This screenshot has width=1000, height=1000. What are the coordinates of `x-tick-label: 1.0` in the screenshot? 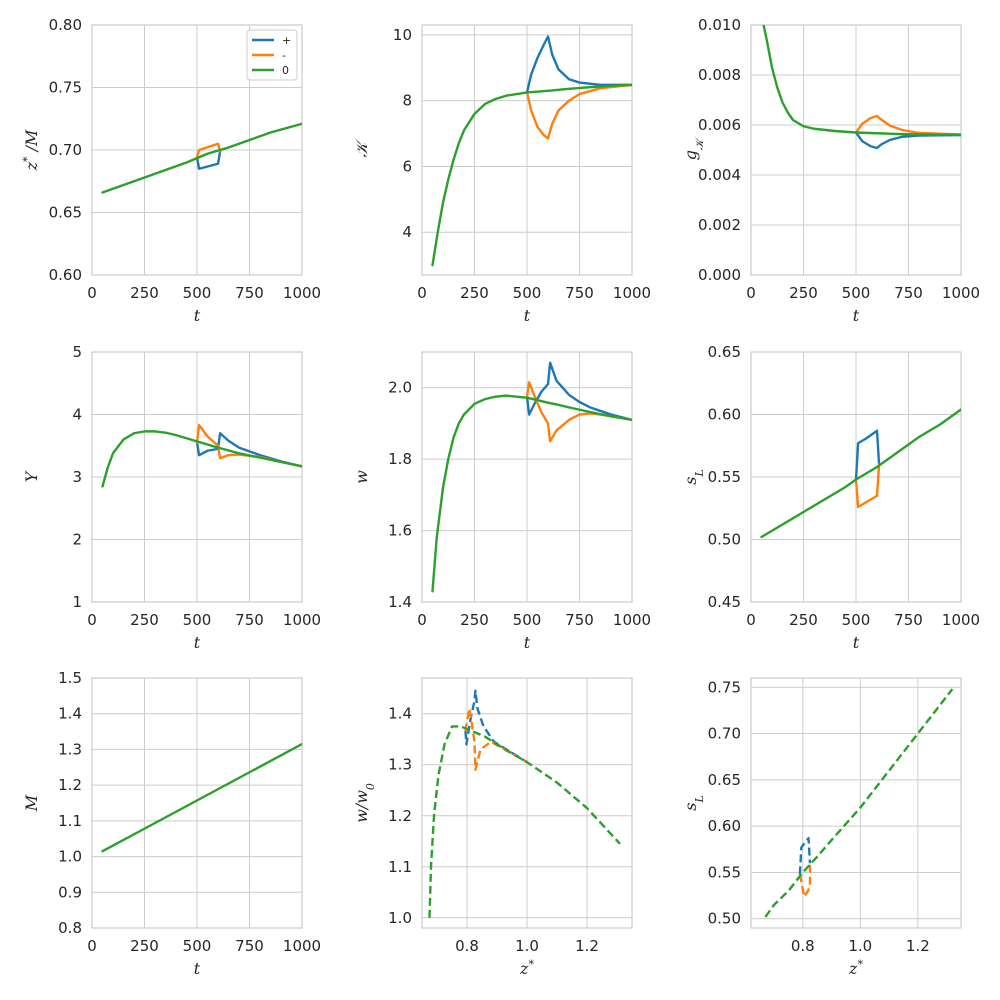 It's located at (860, 946).